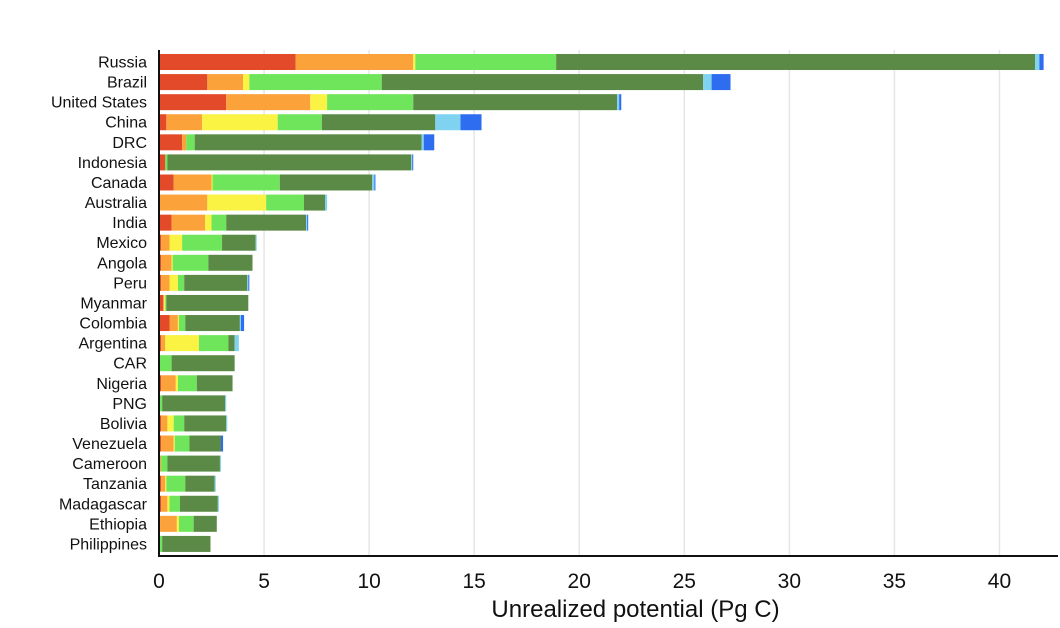  Describe the element at coordinates (115, 484) in the screenshot. I see `category-label: Tanzania` at that location.